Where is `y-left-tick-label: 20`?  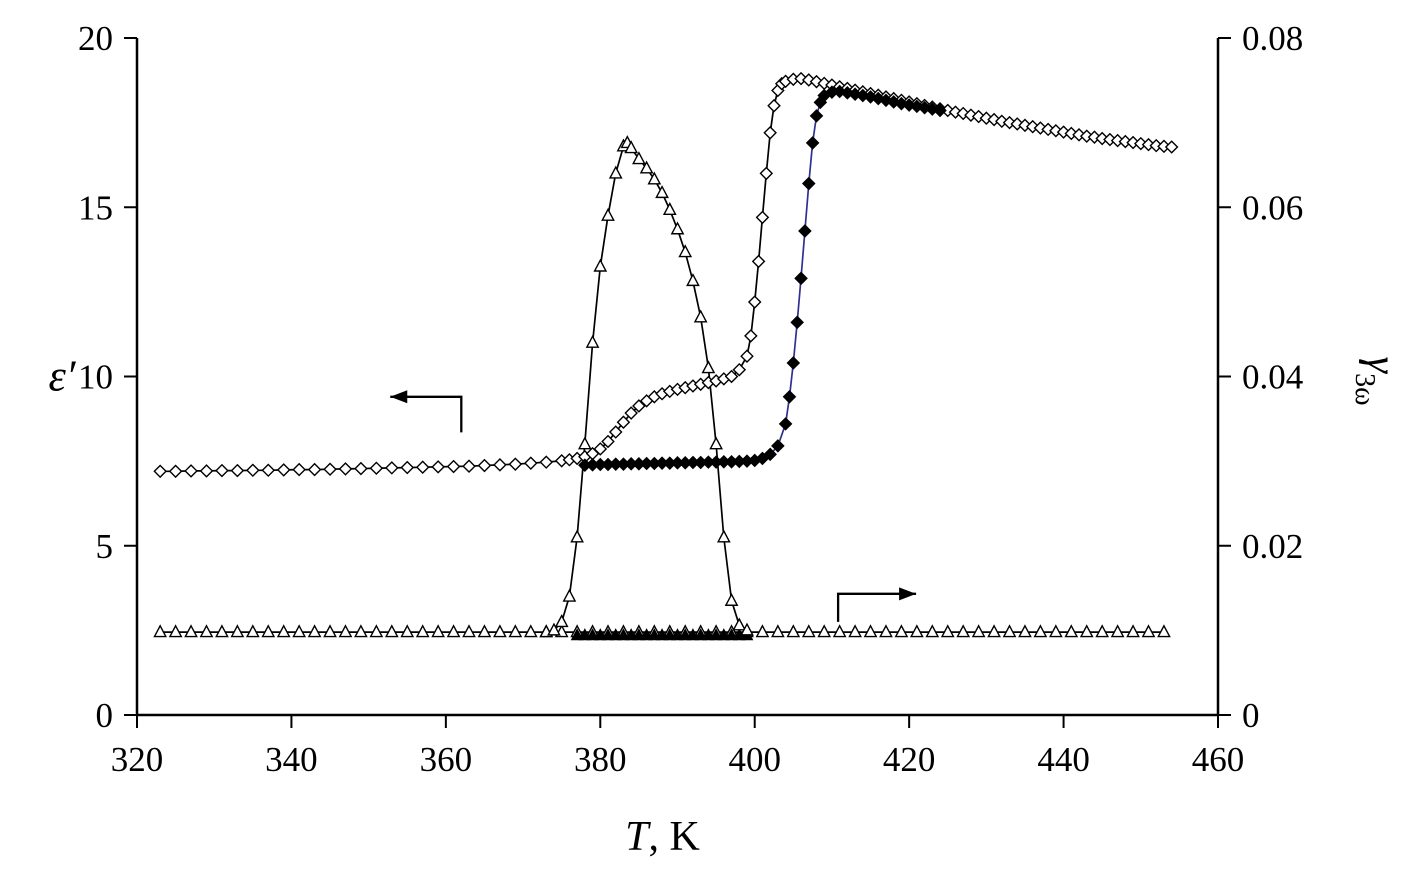
y-left-tick-label: 20 is located at coordinates (95, 38).